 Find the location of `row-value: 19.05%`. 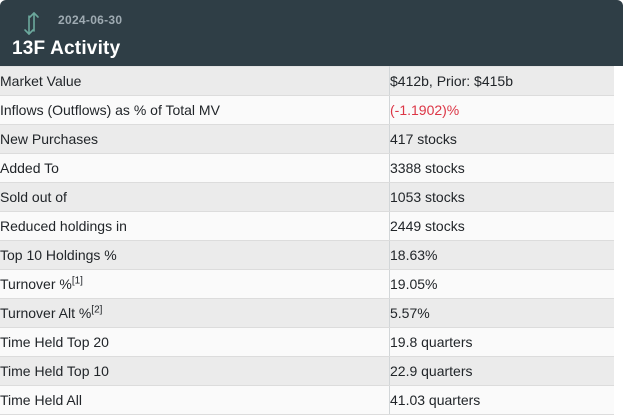

row-value: 19.05% is located at coordinates (501, 284).